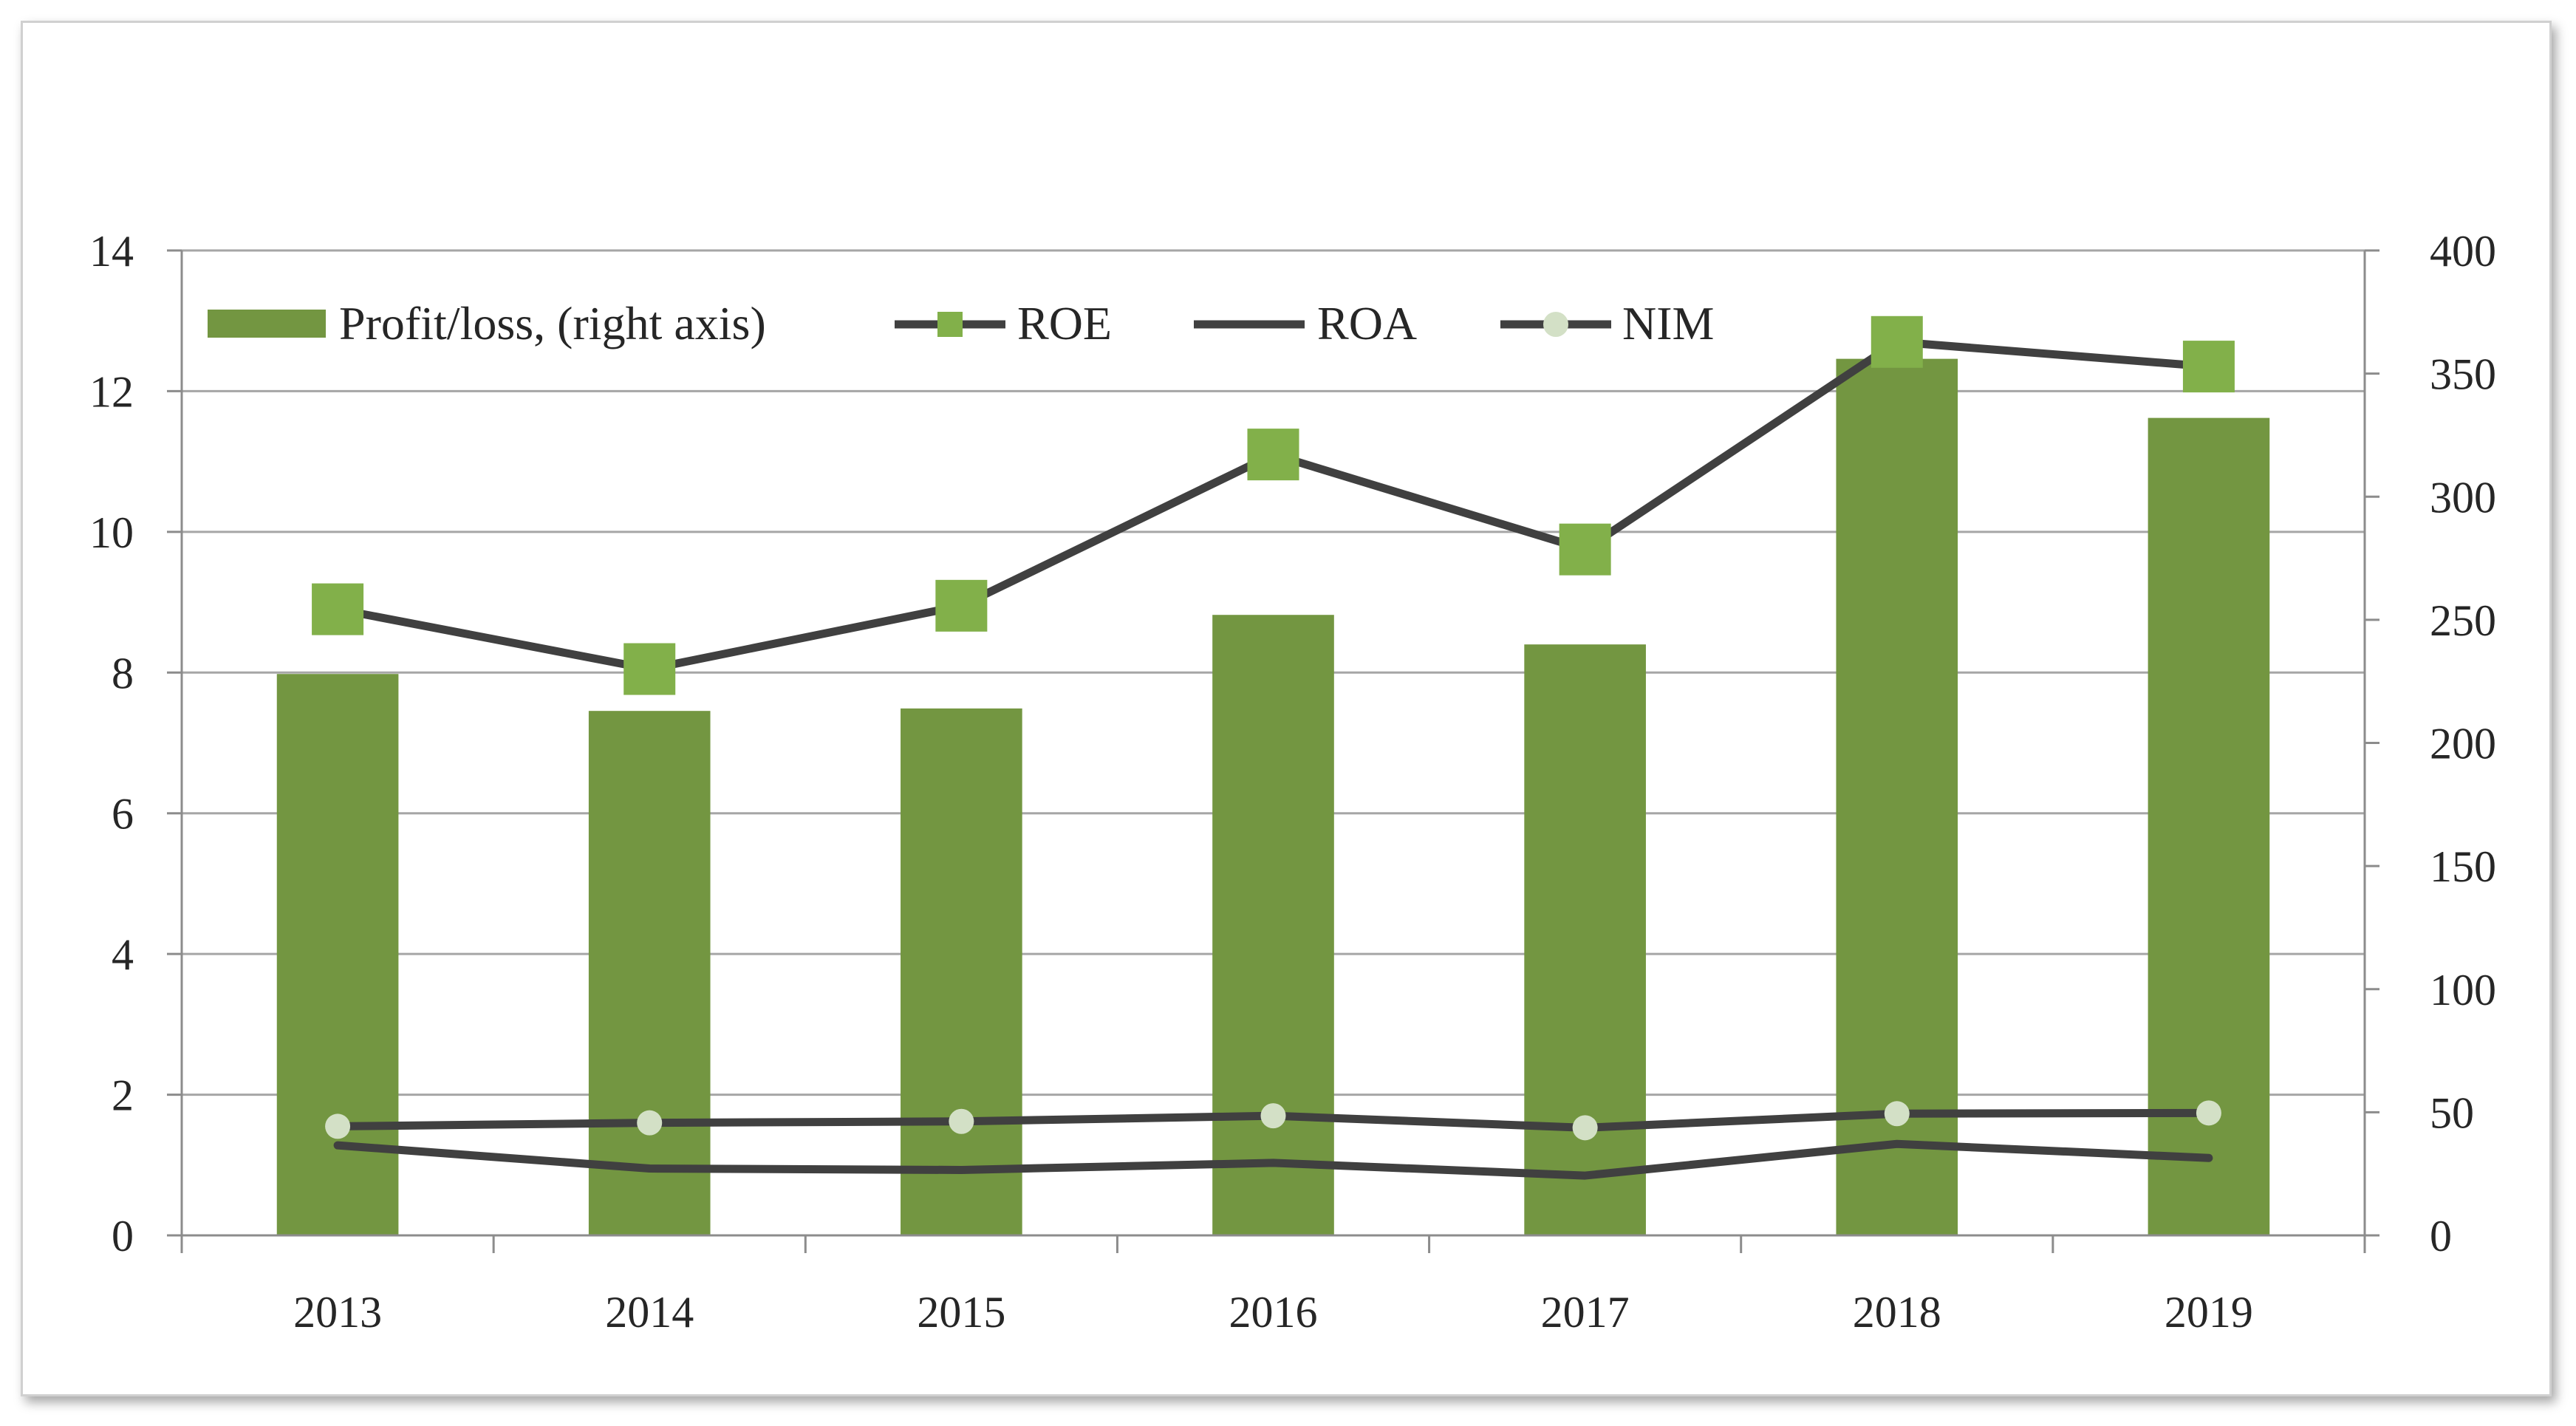  Describe the element at coordinates (1897, 1114) in the screenshot. I see `point-nim-2018` at that location.